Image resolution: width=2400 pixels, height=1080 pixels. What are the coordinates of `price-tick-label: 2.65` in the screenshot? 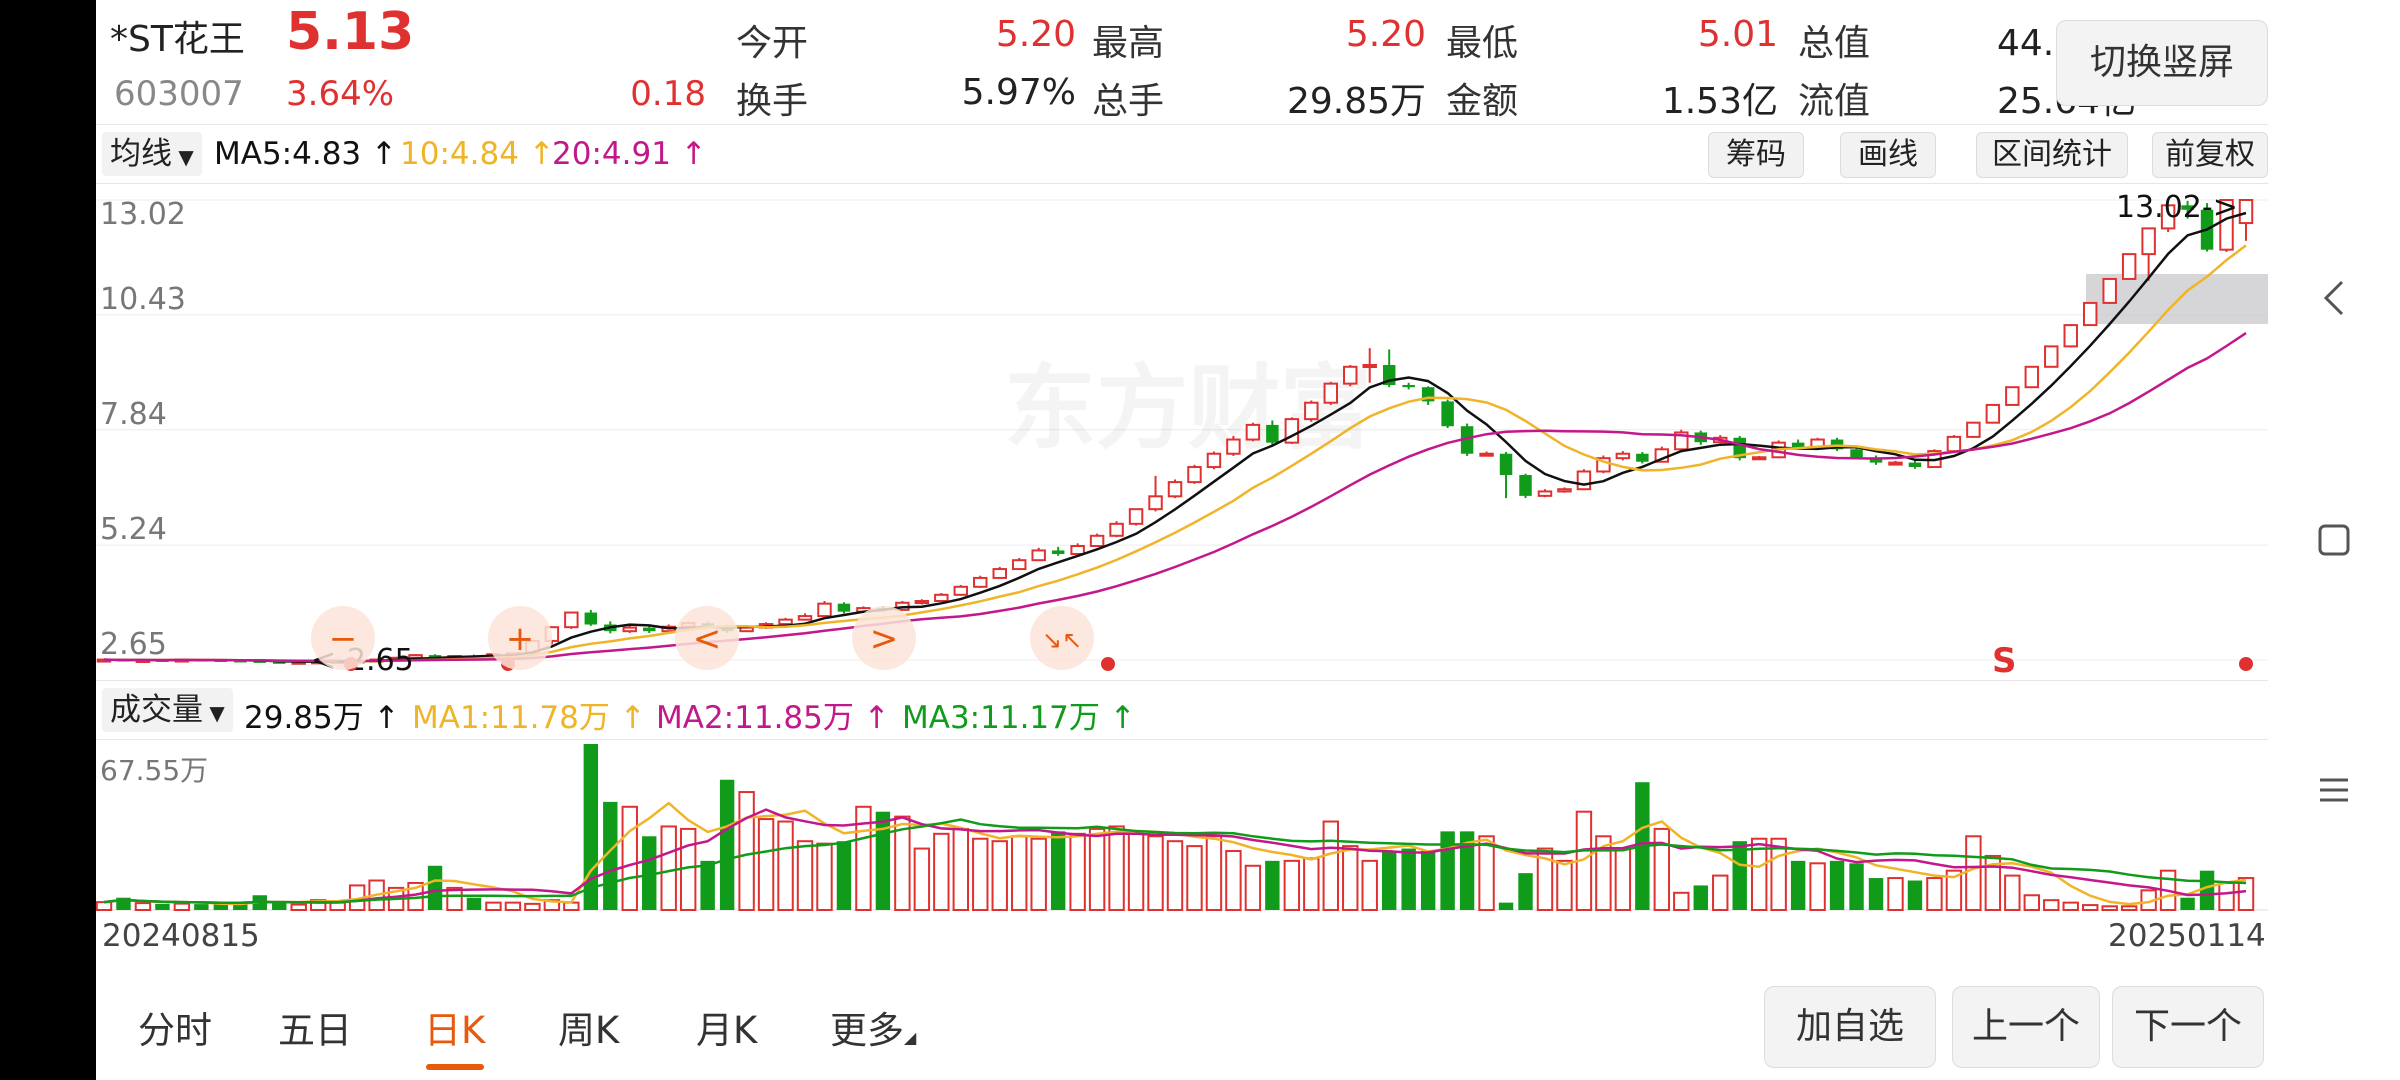 It's located at (133, 644).